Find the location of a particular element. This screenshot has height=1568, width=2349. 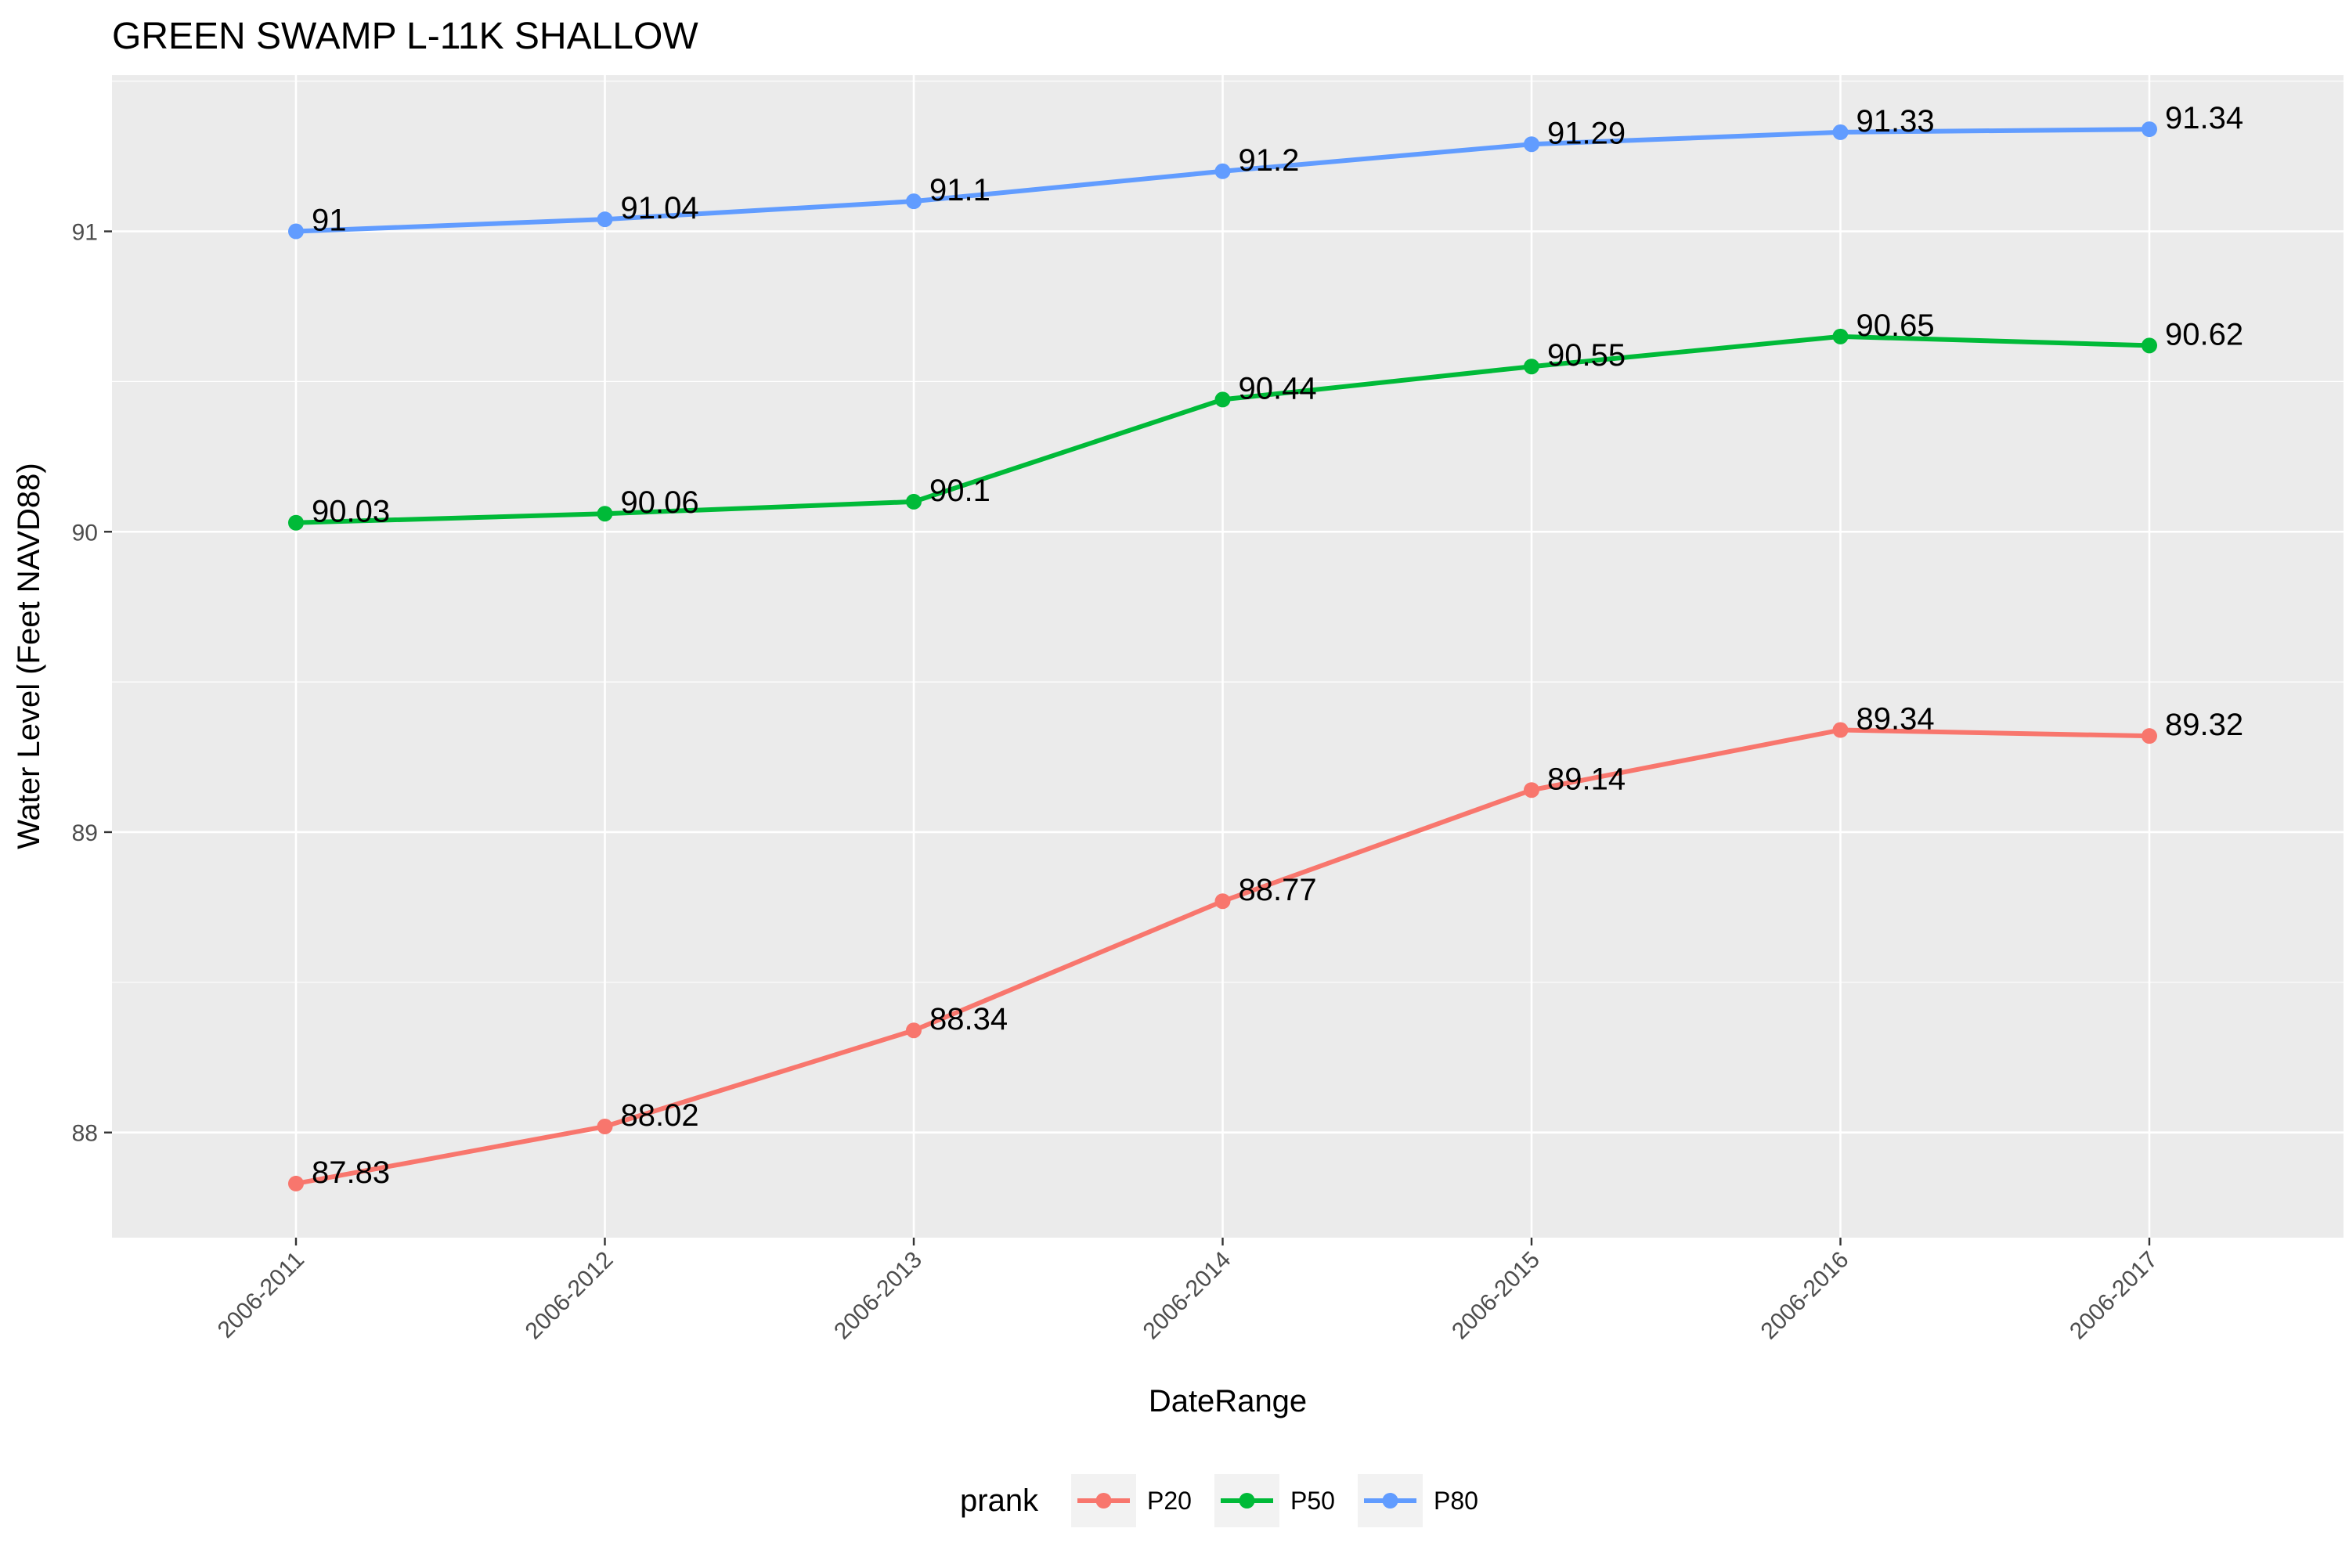

y-tick-label: 88 is located at coordinates (85, 1134).